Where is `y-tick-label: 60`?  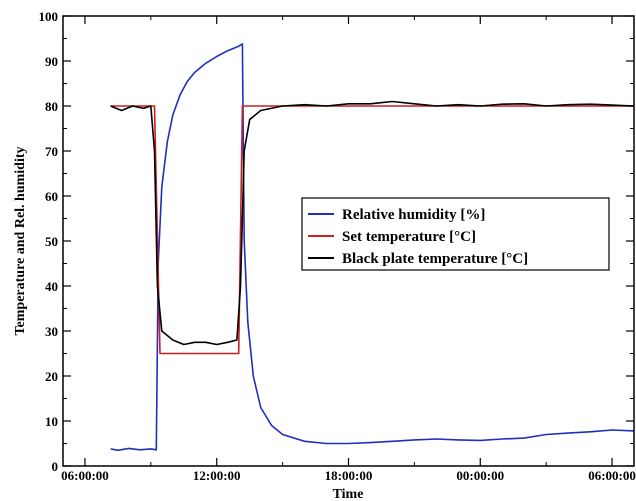
y-tick-label: 60 is located at coordinates (51, 196).